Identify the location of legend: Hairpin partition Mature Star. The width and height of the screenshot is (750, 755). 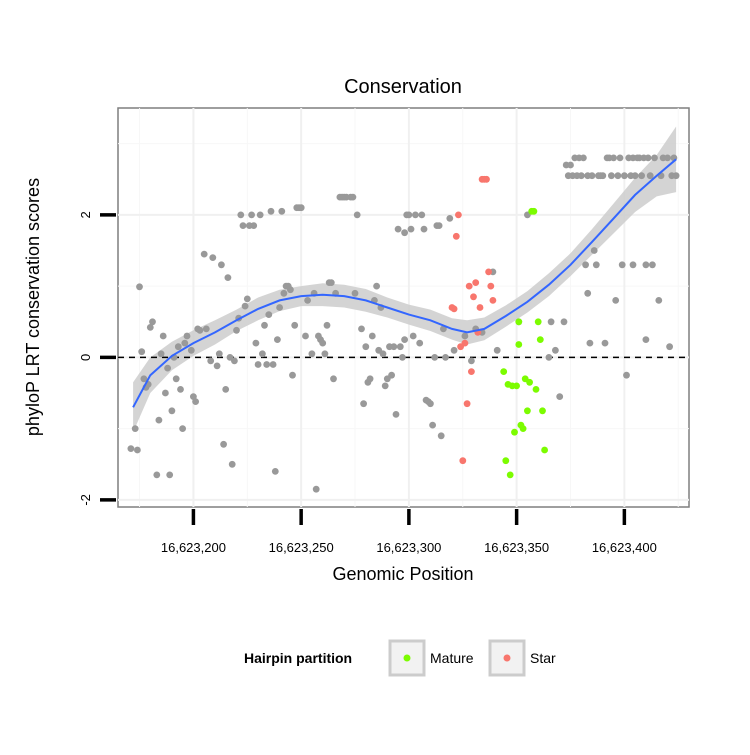
(400, 658).